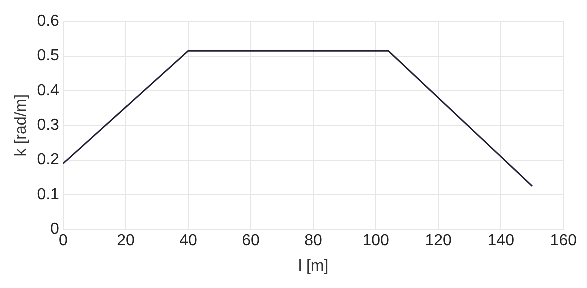 This screenshot has width=587, height=288. Describe the element at coordinates (313, 241) in the screenshot. I see `x-tick-label: 80` at that location.